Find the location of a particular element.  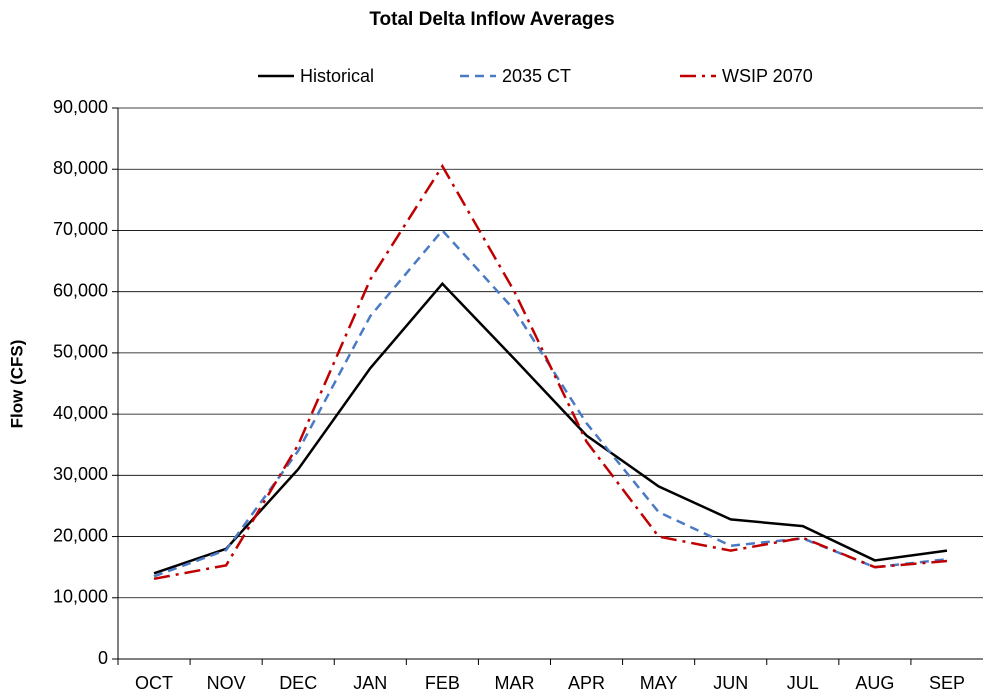

y-tick-label: 90,000 is located at coordinates (80, 107).